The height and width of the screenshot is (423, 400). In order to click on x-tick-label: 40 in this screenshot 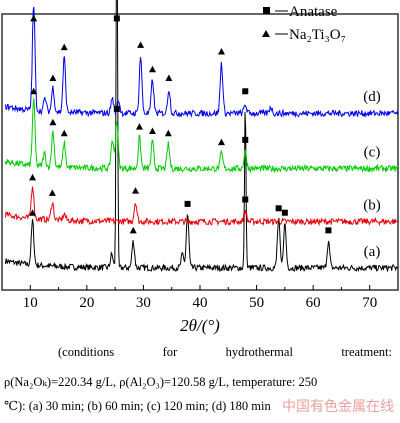, I will do `click(200, 303)`.